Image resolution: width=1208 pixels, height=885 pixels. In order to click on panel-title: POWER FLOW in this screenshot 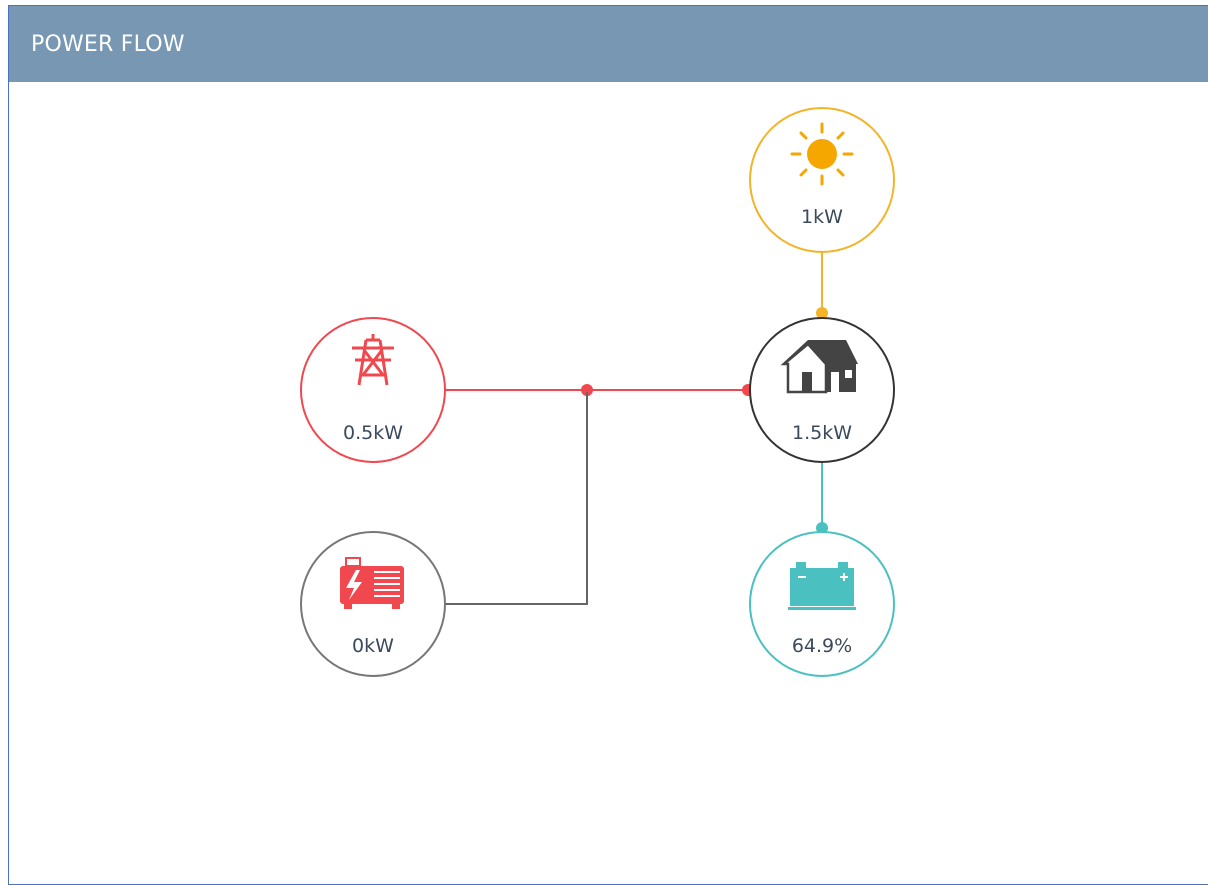, I will do `click(108, 44)`.